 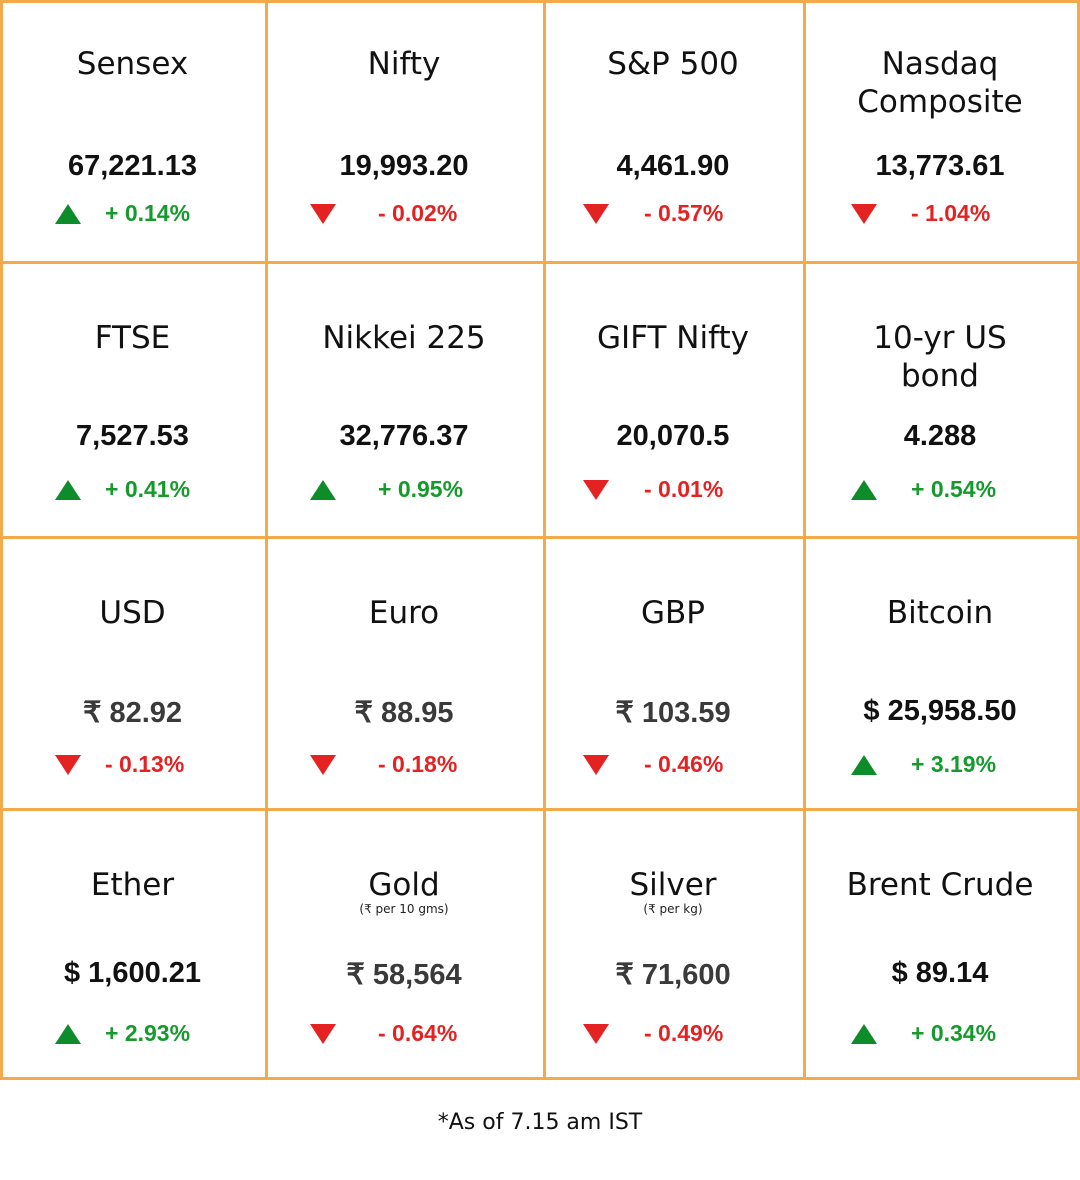 I want to click on ticker-value: ₹ 88.95, so click(x=404, y=713).